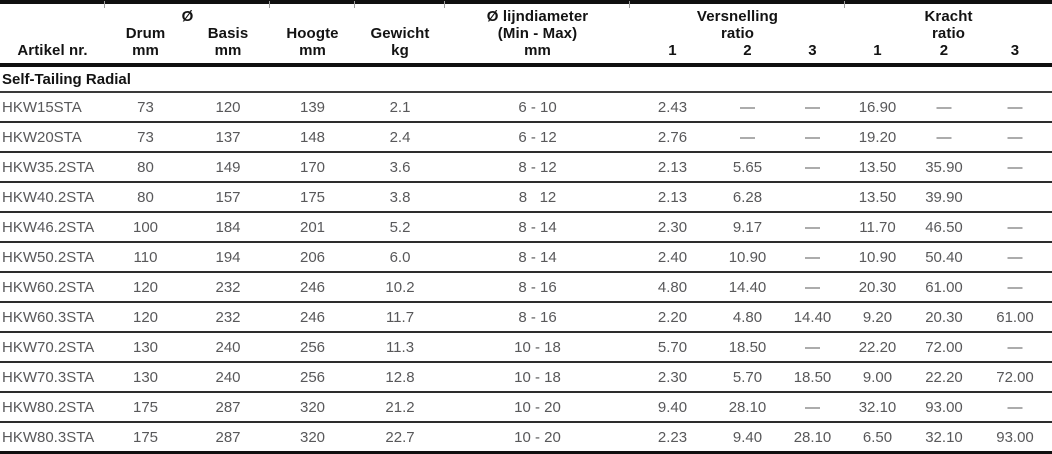  What do you see at coordinates (228, 137) in the screenshot?
I see `value-cell: 137` at bounding box center [228, 137].